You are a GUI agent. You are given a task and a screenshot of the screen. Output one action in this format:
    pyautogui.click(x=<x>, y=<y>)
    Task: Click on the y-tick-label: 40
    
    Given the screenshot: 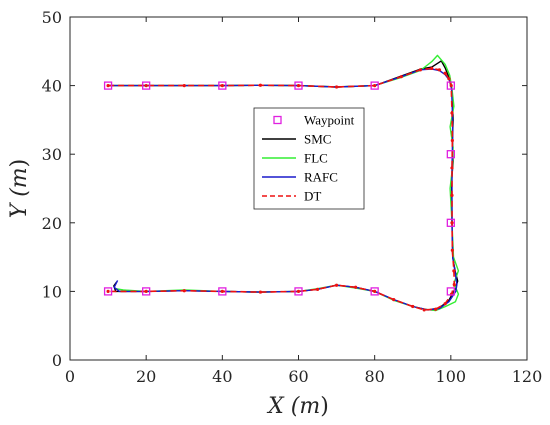 What is the action you would take?
    pyautogui.click(x=52, y=86)
    